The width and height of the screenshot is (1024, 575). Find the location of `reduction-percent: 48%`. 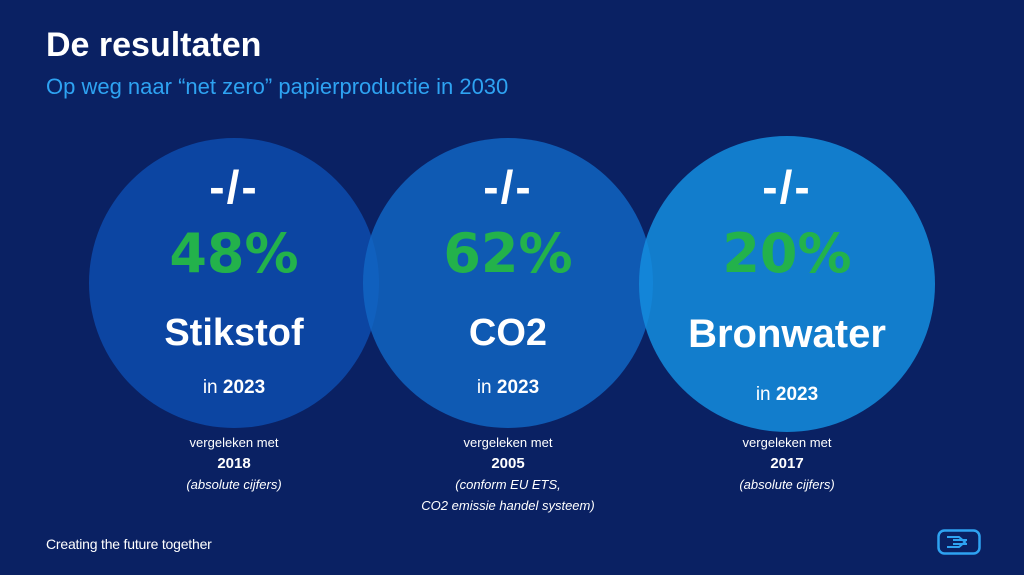

reduction-percent: 48% is located at coordinates (234, 253).